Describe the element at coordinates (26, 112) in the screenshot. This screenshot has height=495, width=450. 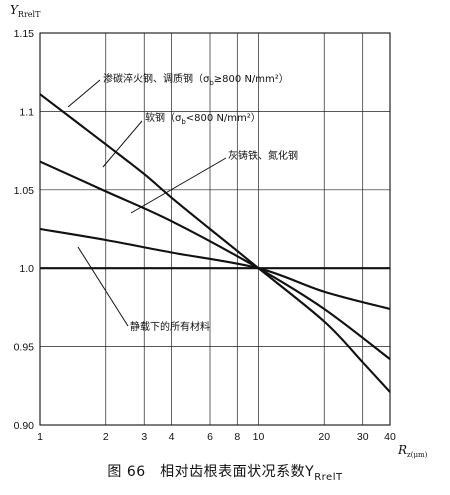
I see `y-tick-label-4: 1.1` at that location.